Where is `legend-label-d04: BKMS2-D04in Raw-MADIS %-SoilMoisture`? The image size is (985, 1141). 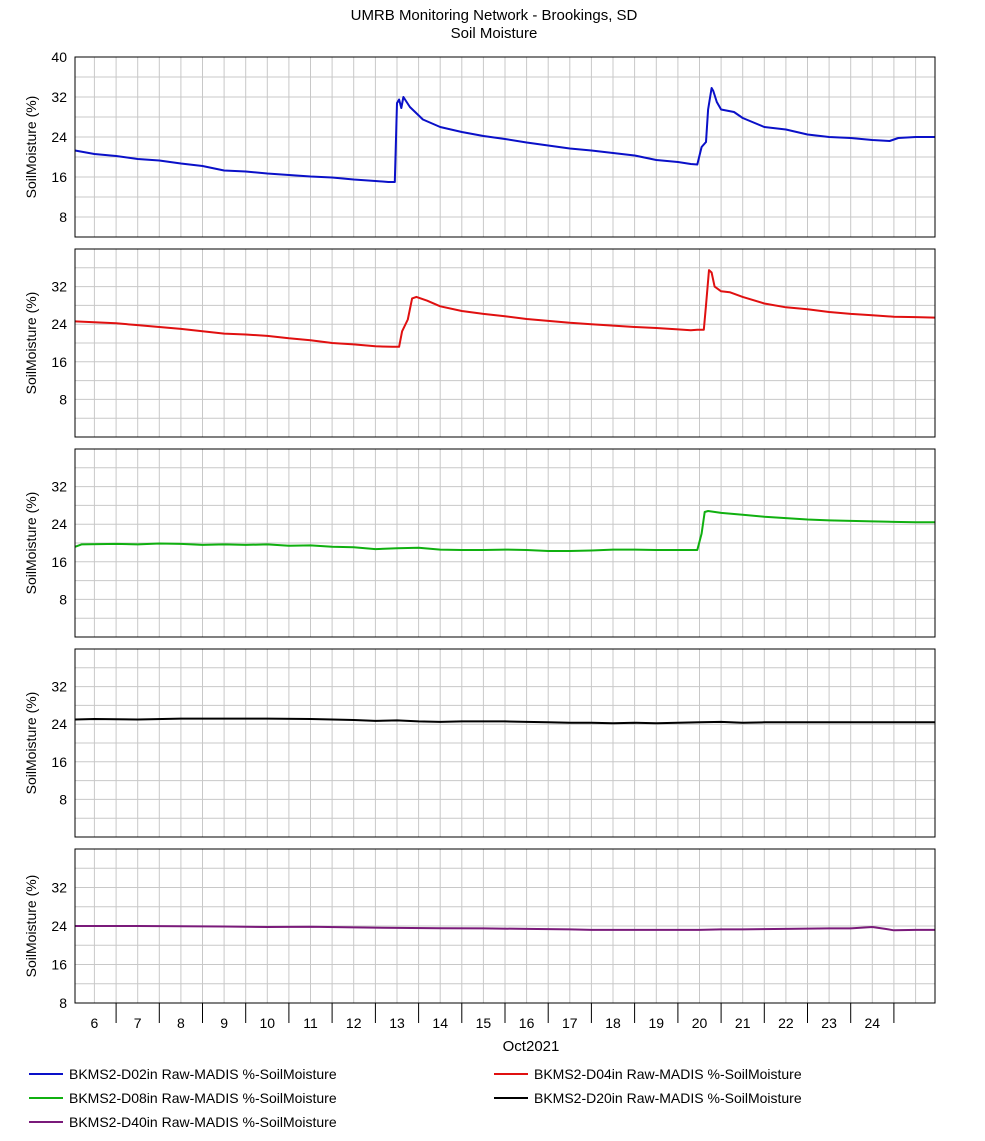 legend-label-d04: BKMS2-D04in Raw-MADIS %-SoilMoisture is located at coordinates (668, 1074).